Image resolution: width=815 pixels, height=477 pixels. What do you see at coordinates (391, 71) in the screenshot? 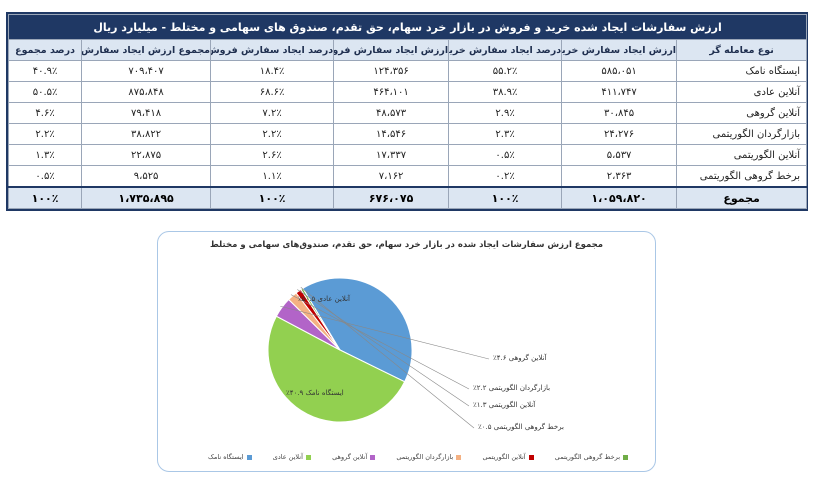
I see `table-cell: ۱۲۴،۳۵۶` at bounding box center [391, 71].